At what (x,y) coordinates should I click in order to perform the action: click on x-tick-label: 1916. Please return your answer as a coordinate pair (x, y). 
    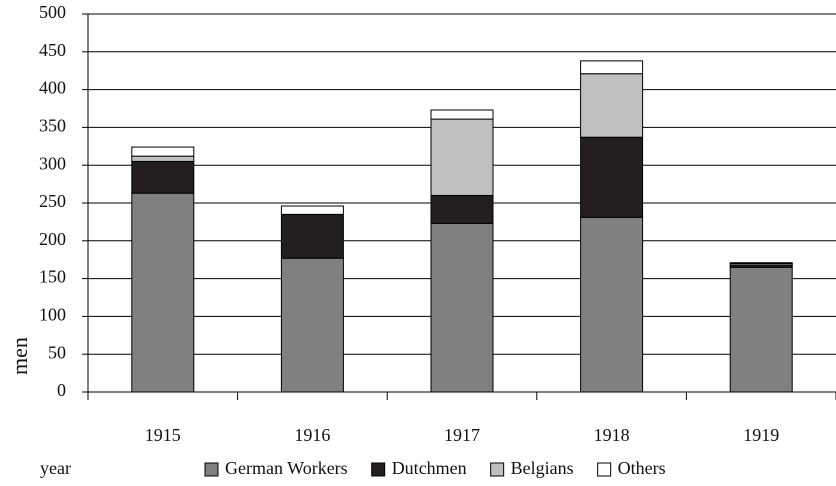
    Looking at the image, I should click on (312, 435).